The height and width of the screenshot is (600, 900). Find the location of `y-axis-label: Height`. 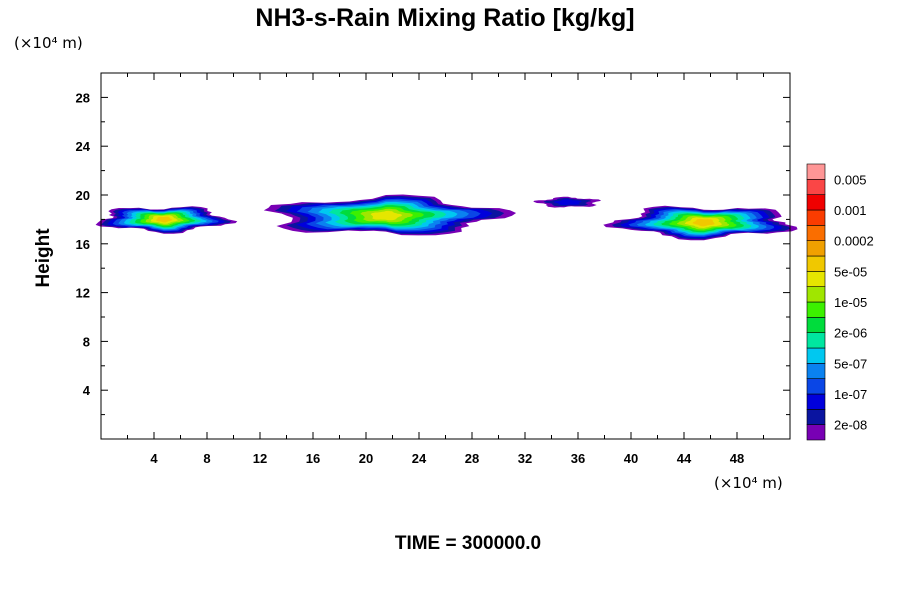

y-axis-label: Height is located at coordinates (43, 258).